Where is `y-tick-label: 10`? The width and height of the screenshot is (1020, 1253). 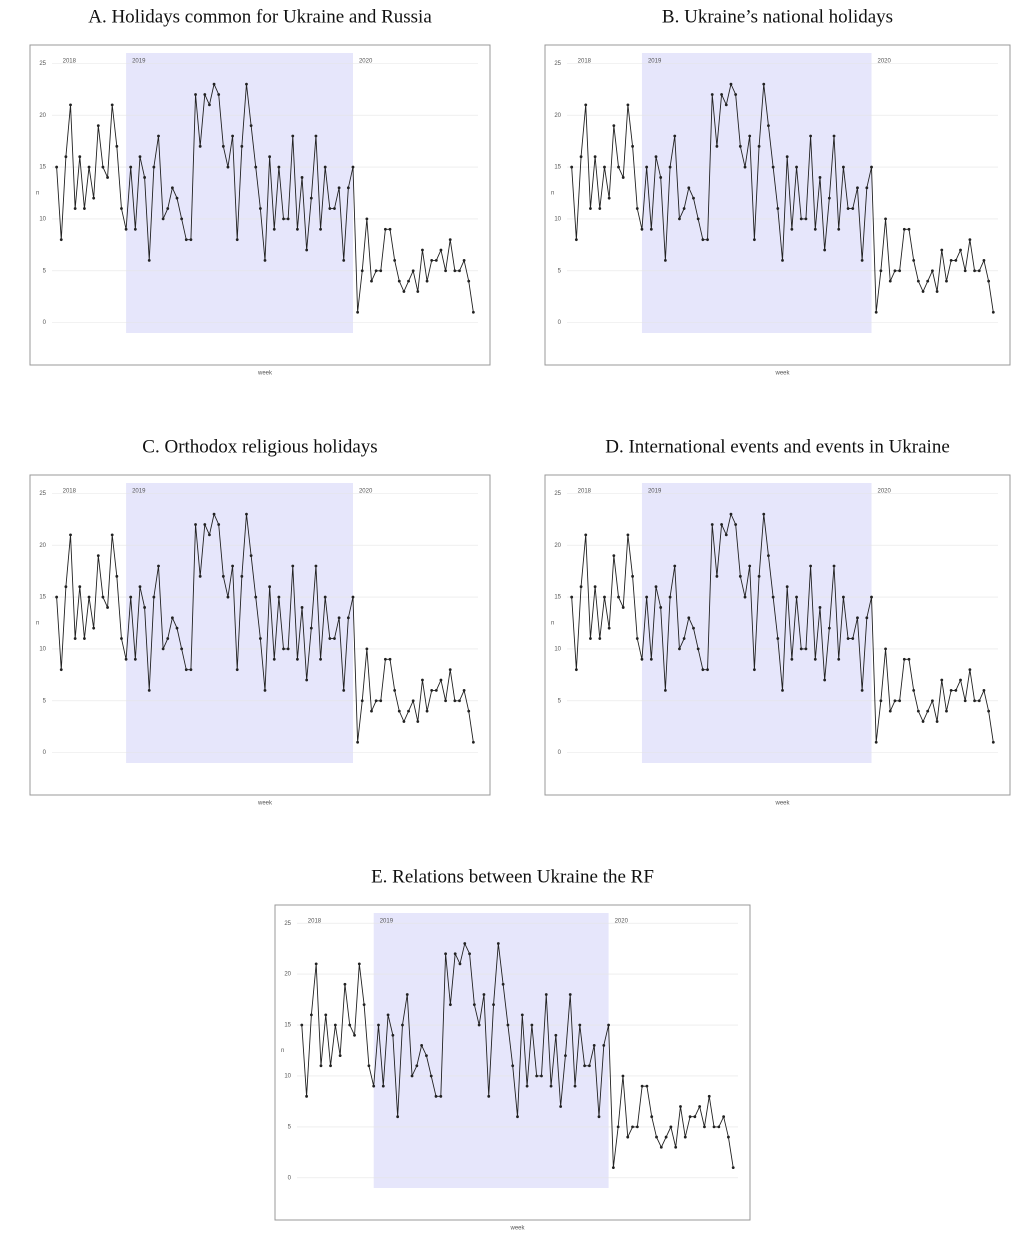 y-tick-label: 10 is located at coordinates (287, 1077).